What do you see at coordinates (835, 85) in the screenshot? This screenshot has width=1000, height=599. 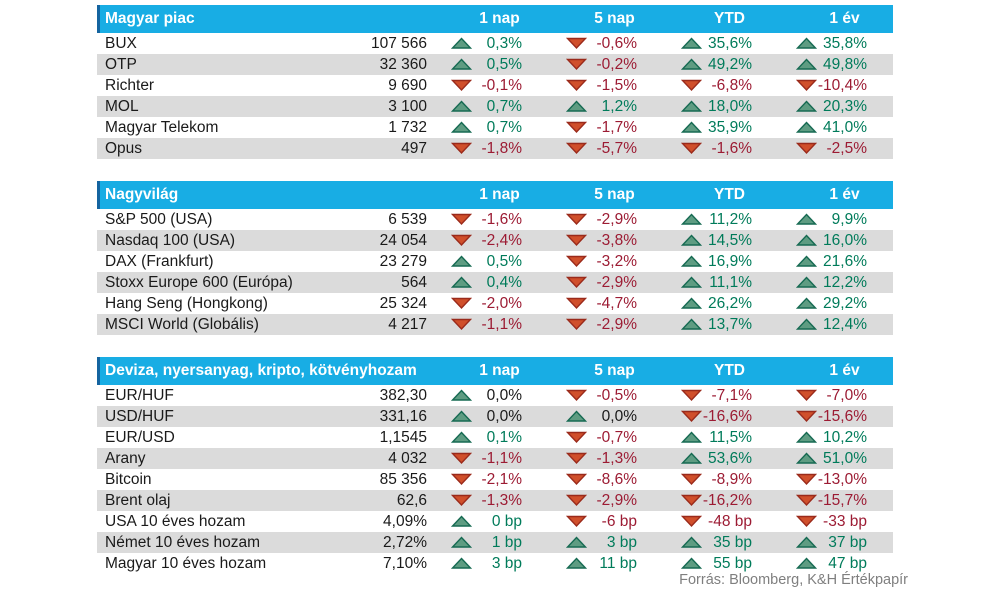 I see `change-cell: -10,4%` at bounding box center [835, 85].